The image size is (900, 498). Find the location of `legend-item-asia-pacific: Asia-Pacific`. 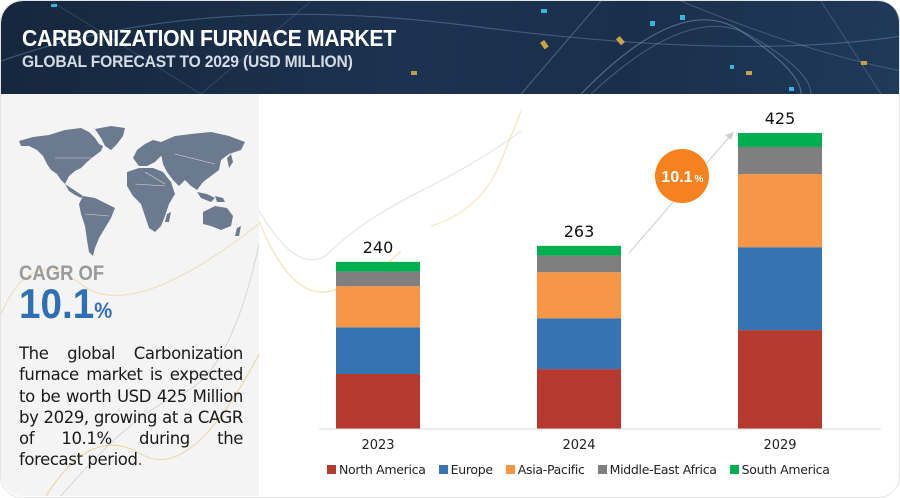

legend-item-asia-pacific: Asia-Pacific is located at coordinates (545, 469).